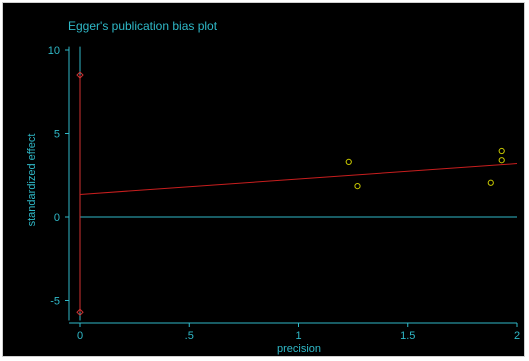 The height and width of the screenshot is (361, 529). Describe the element at coordinates (189, 336) in the screenshot. I see `x-tick-label: .5` at that location.